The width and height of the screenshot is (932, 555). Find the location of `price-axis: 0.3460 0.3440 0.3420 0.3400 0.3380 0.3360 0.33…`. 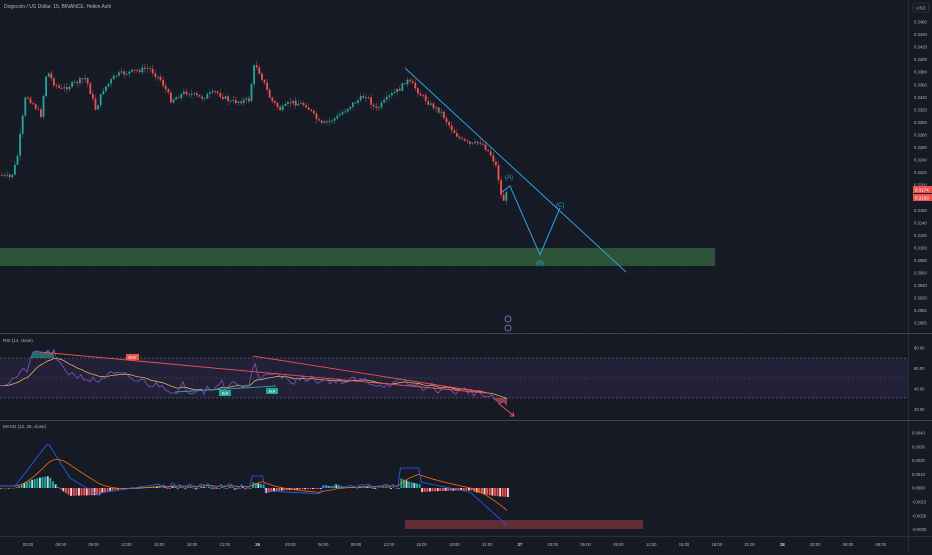

price-axis: 0.3460 0.3440 0.3420 0.3400 0.3380 0.3360 0.33… is located at coordinates (920, 173).